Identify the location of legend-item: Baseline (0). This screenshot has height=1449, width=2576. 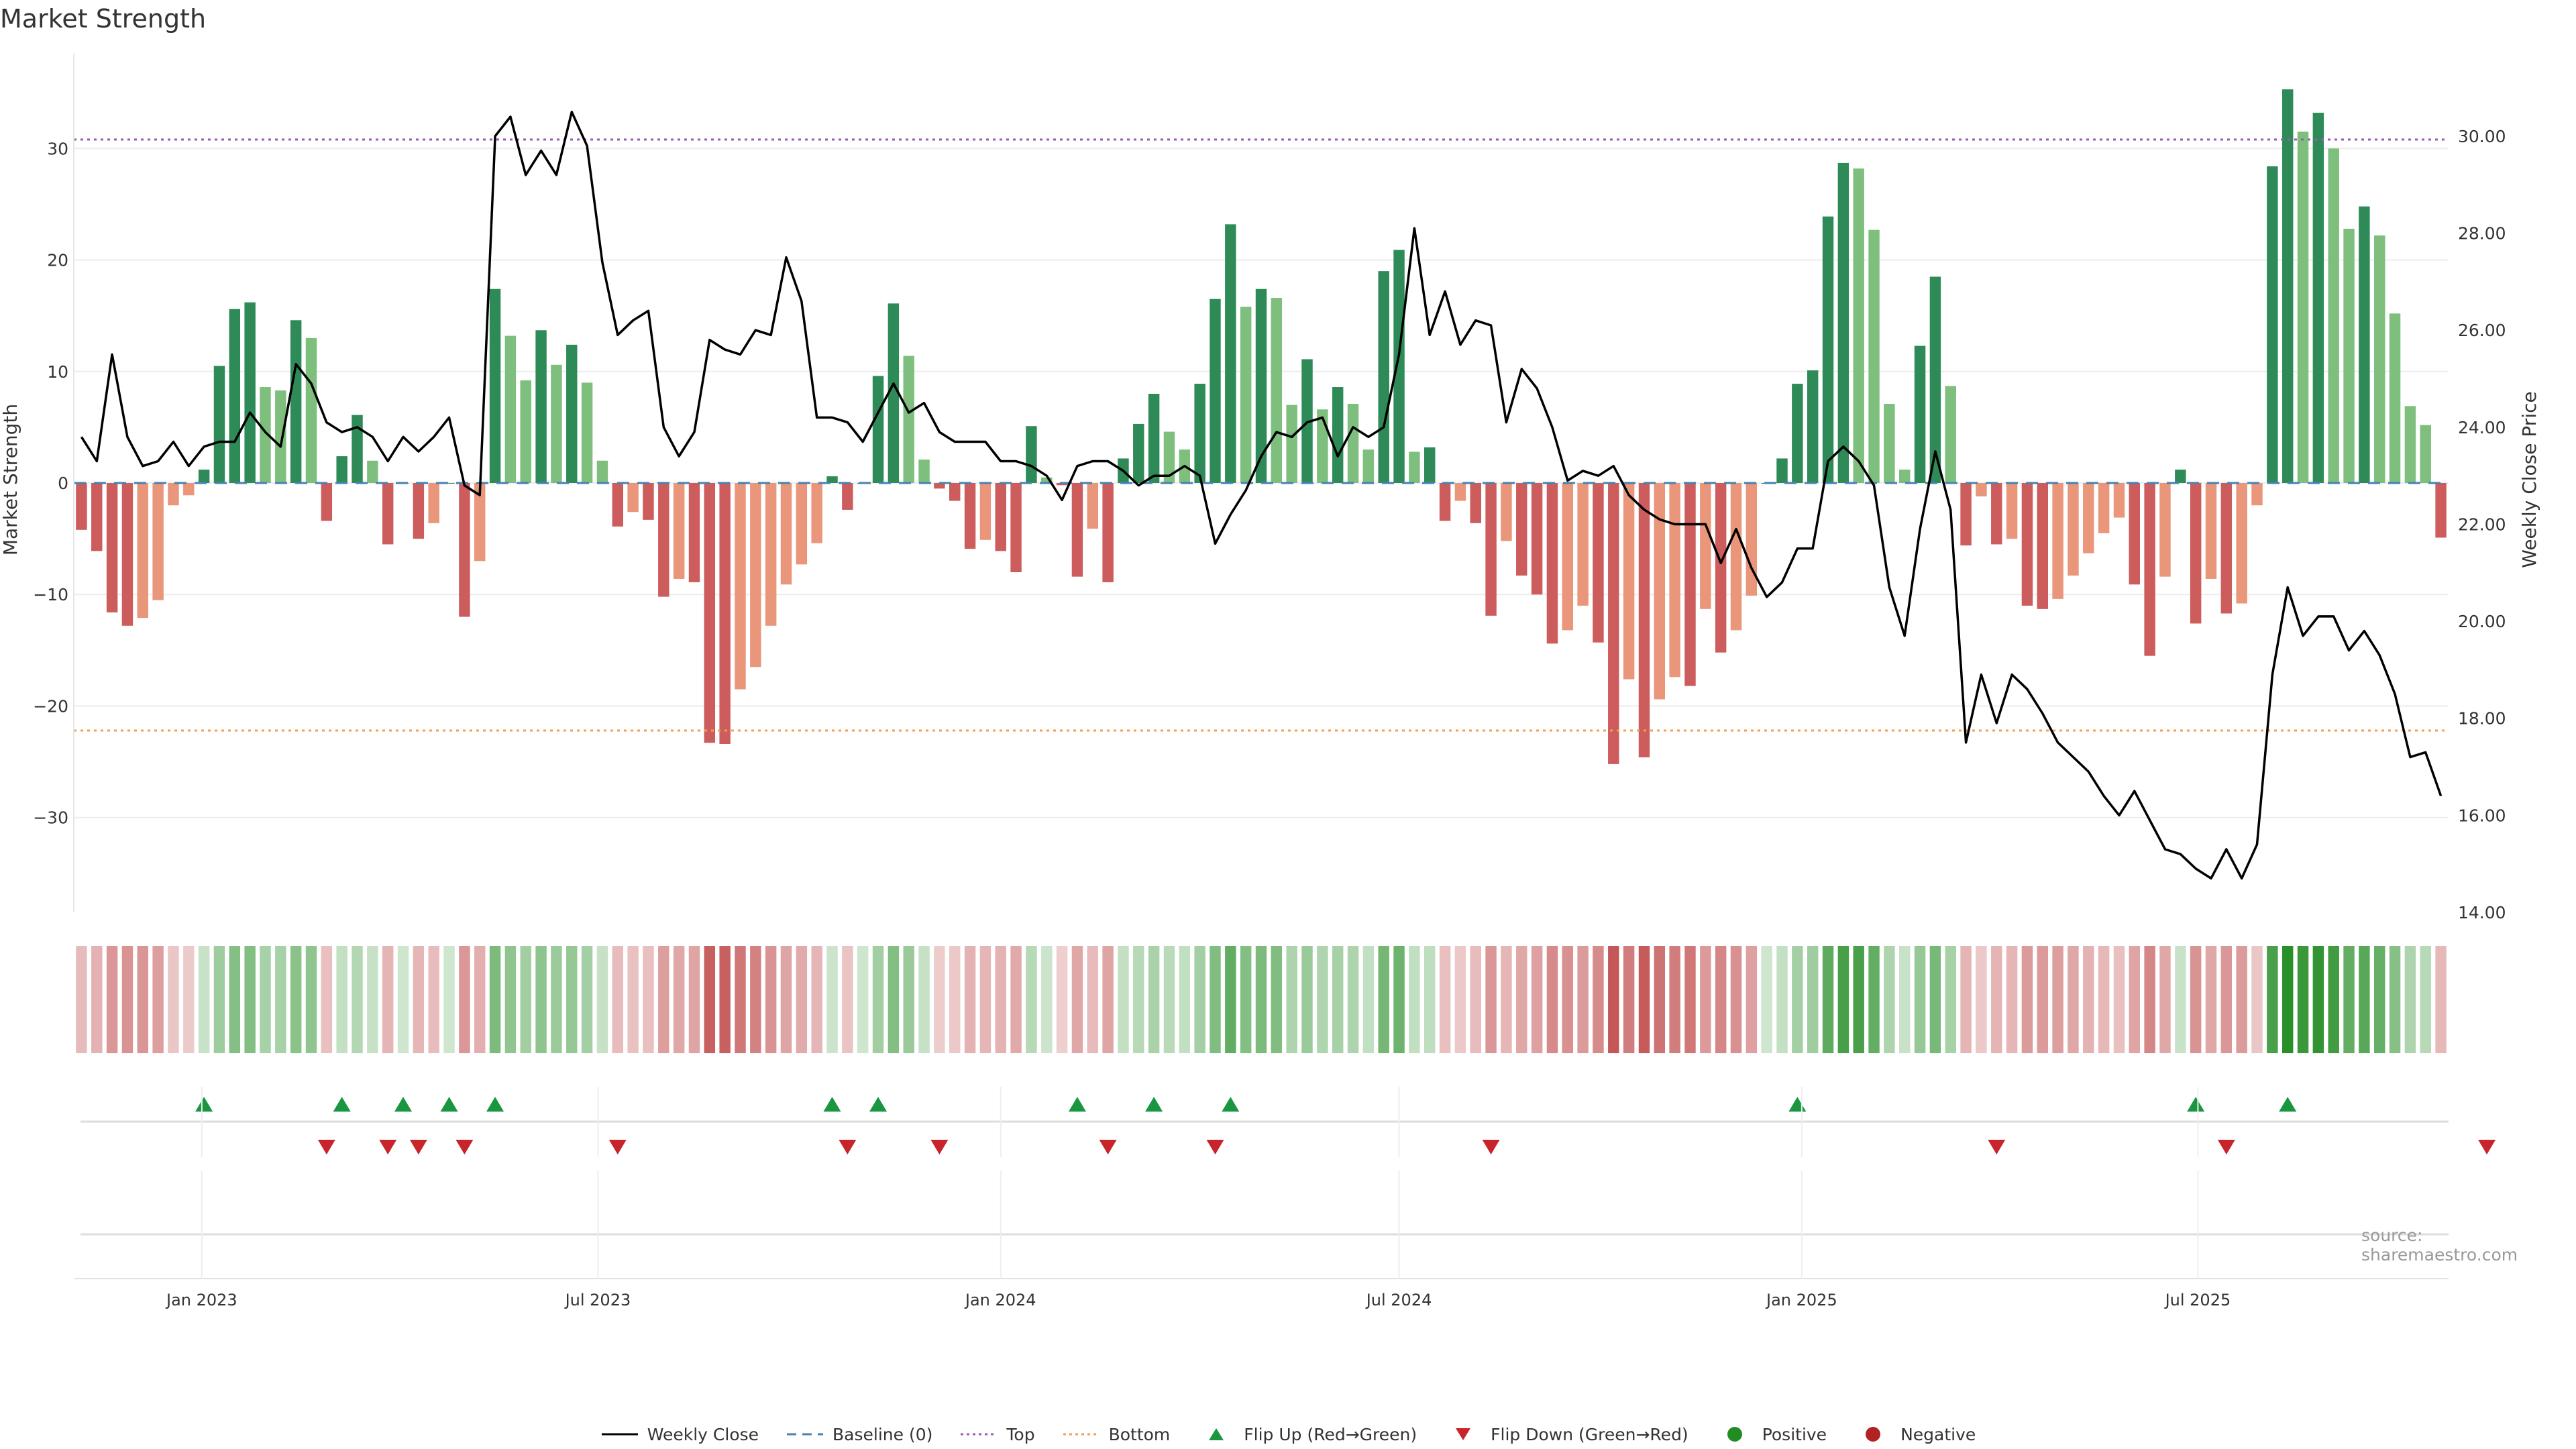
(859, 1434).